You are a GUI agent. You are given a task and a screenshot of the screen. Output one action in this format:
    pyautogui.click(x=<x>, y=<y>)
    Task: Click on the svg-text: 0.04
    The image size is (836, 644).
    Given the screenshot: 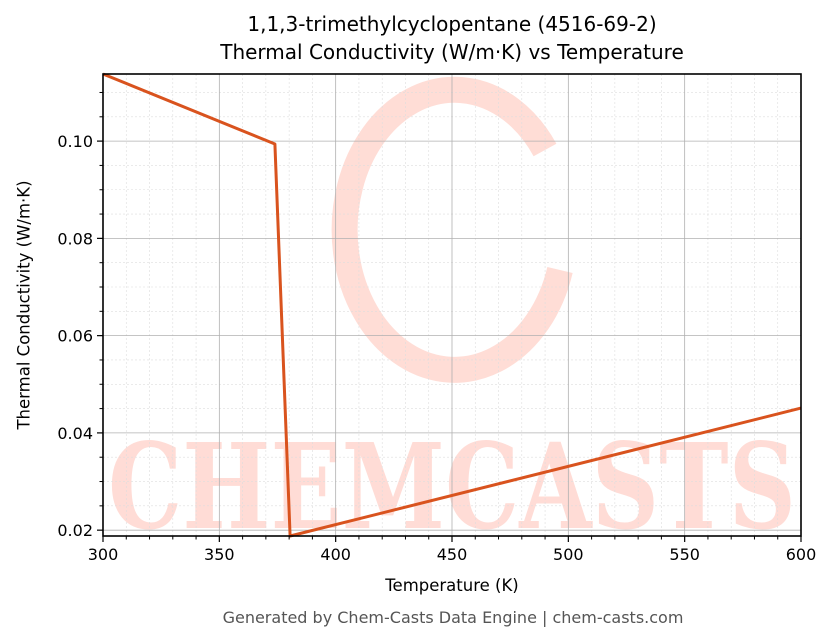 What is the action you would take?
    pyautogui.click(x=75, y=433)
    